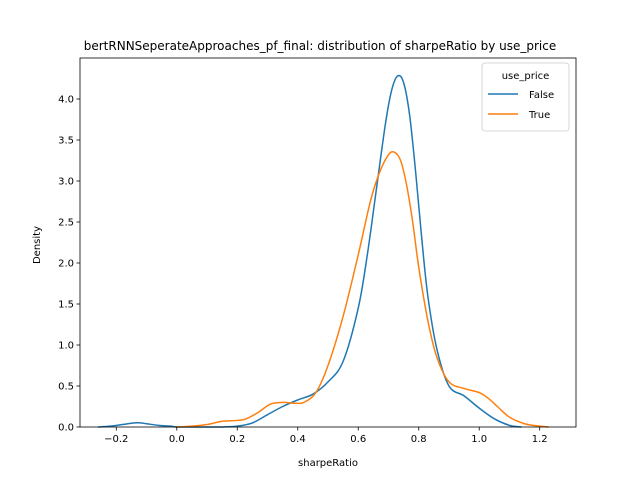  I want to click on legend-label-false: False, so click(541, 95).